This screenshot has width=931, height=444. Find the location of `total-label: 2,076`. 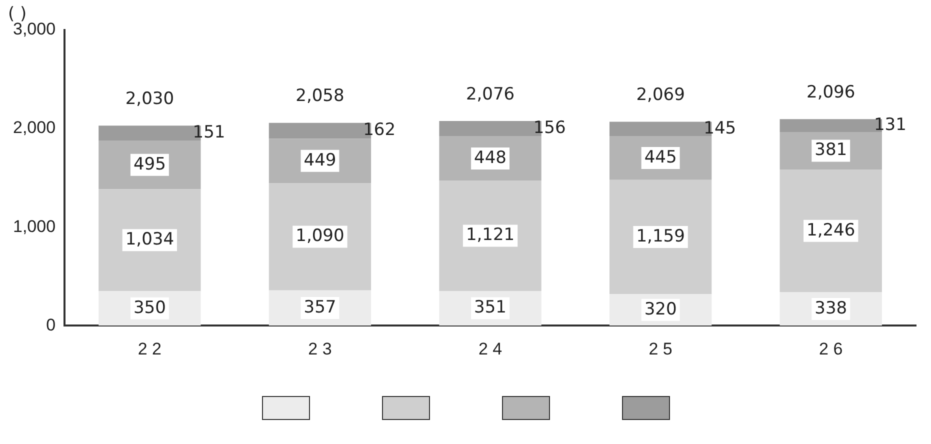

total-label: 2,076 is located at coordinates (490, 94).